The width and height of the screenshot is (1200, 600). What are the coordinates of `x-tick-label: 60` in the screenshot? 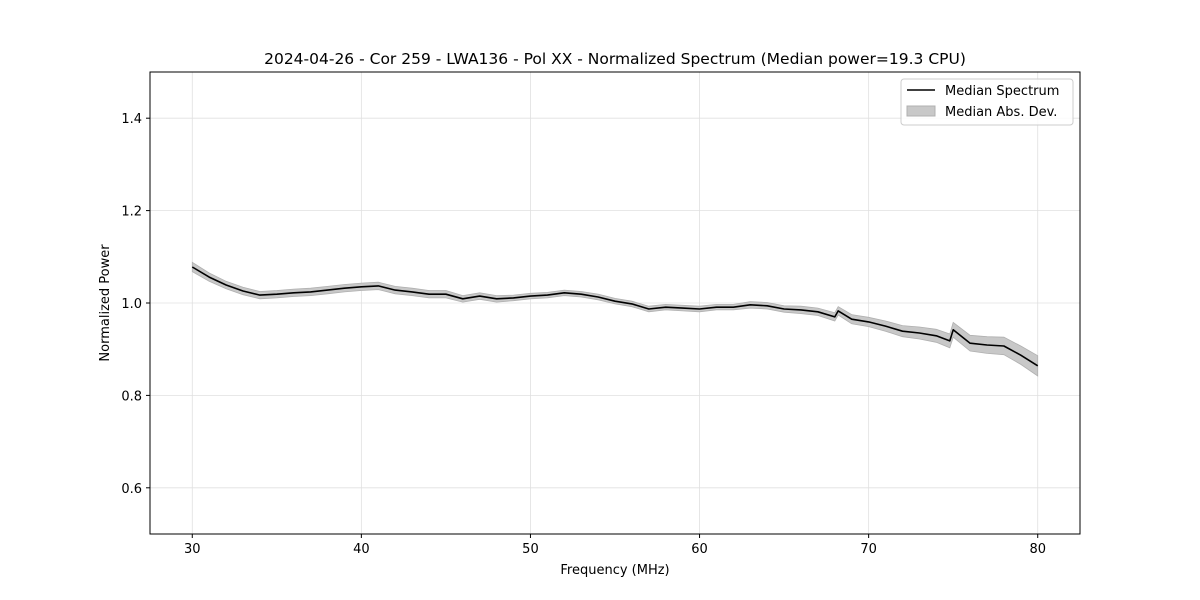 It's located at (699, 549).